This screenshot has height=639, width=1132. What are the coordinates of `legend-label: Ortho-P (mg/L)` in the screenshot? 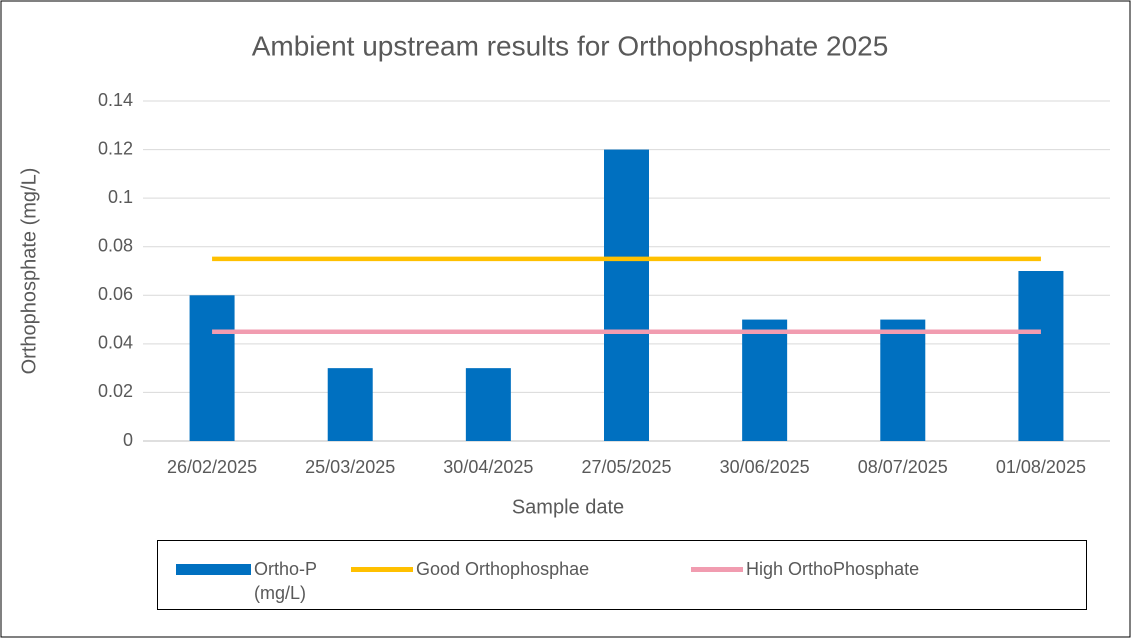 It's located at (285, 581).